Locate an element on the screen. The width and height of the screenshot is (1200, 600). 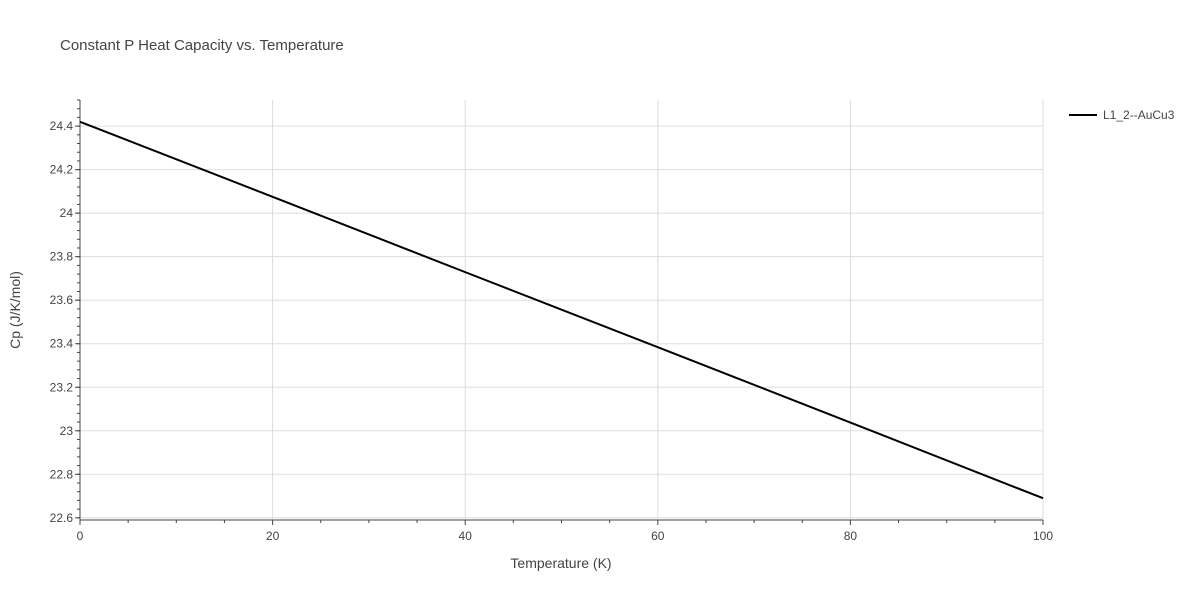
x-tick-label: 20 is located at coordinates (273, 536).